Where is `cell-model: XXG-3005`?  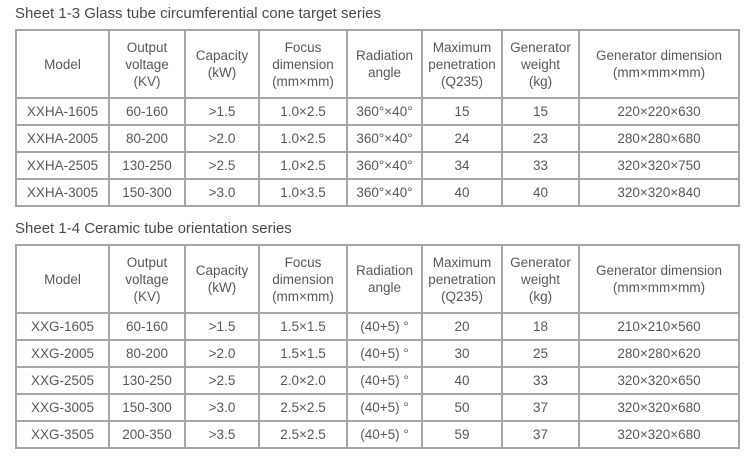
cell-model: XXG-3005 is located at coordinates (62, 407).